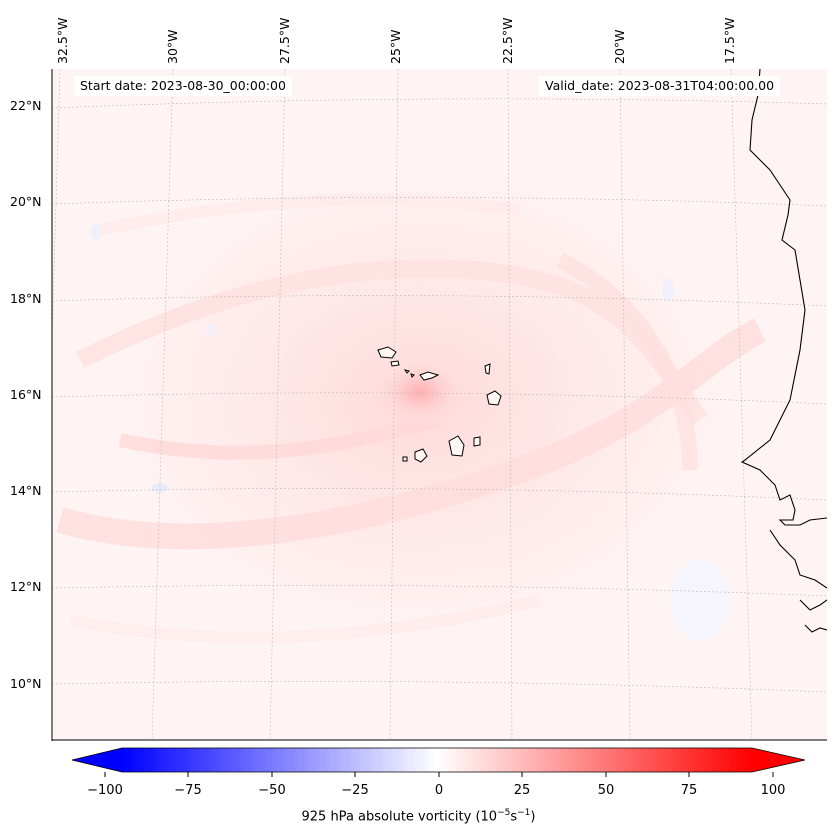 The height and width of the screenshot is (839, 837). Describe the element at coordinates (619, 46) in the screenshot. I see `lon-label-20w: 20°W` at that location.